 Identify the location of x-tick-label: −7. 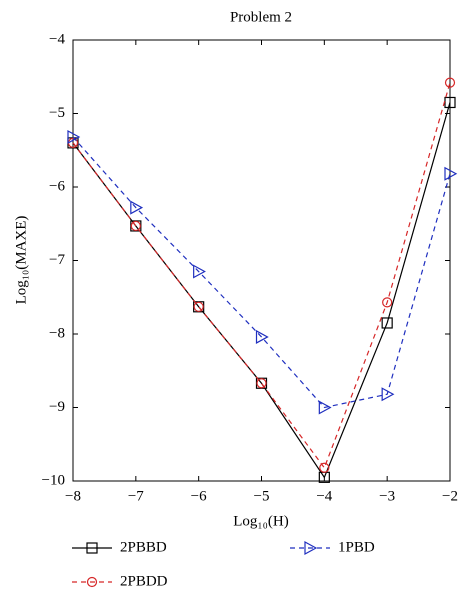
(136, 496).